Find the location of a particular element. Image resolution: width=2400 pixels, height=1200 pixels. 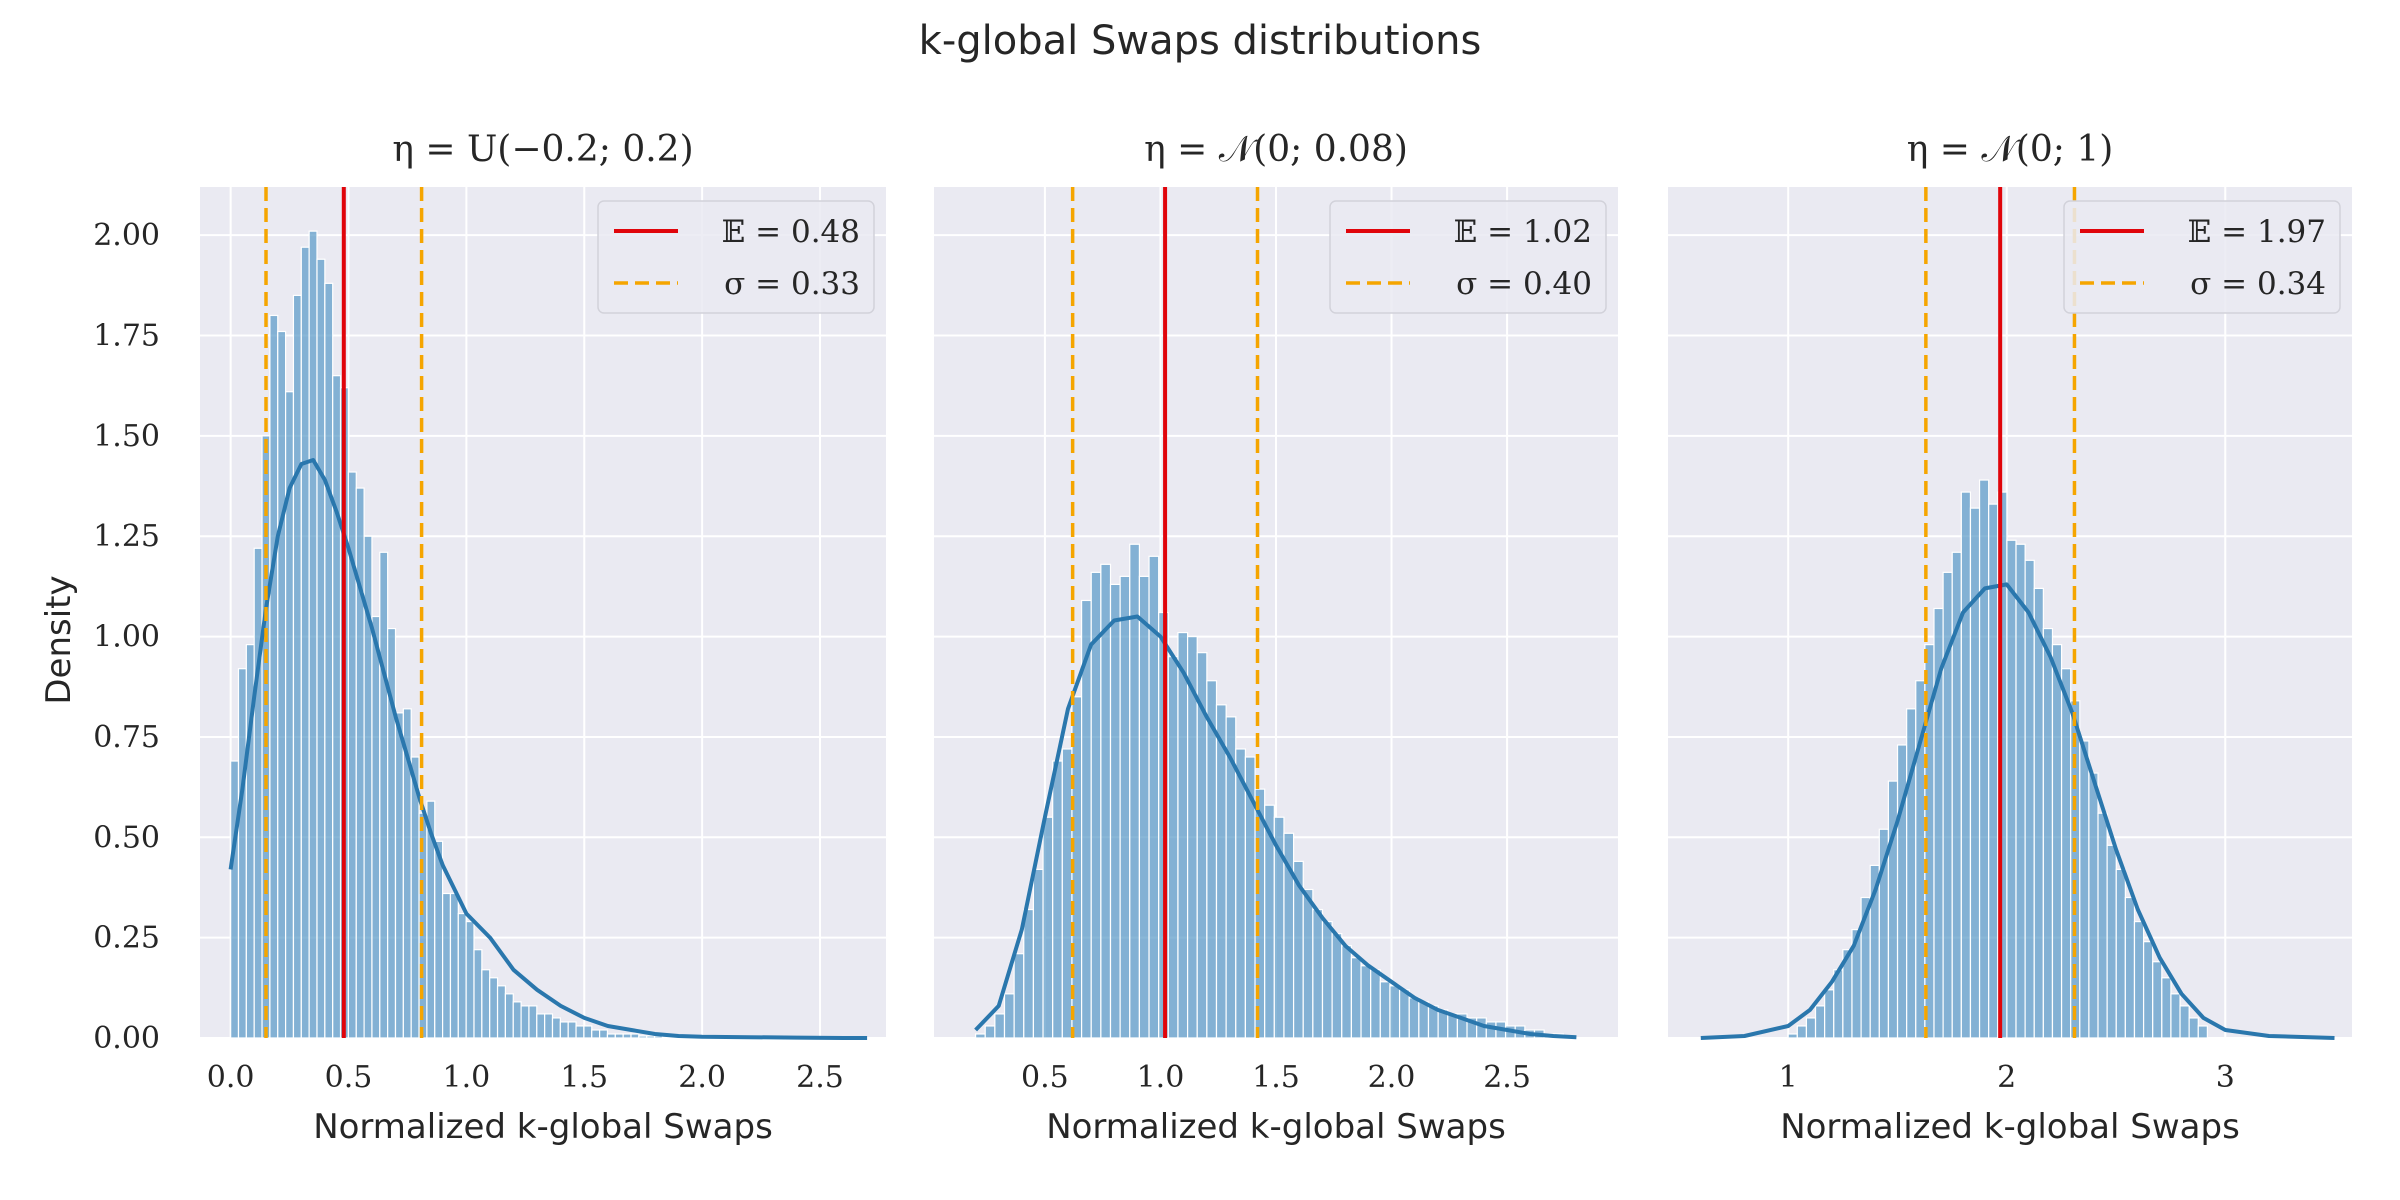

x-tick-label: 0.0 is located at coordinates (231, 1077).